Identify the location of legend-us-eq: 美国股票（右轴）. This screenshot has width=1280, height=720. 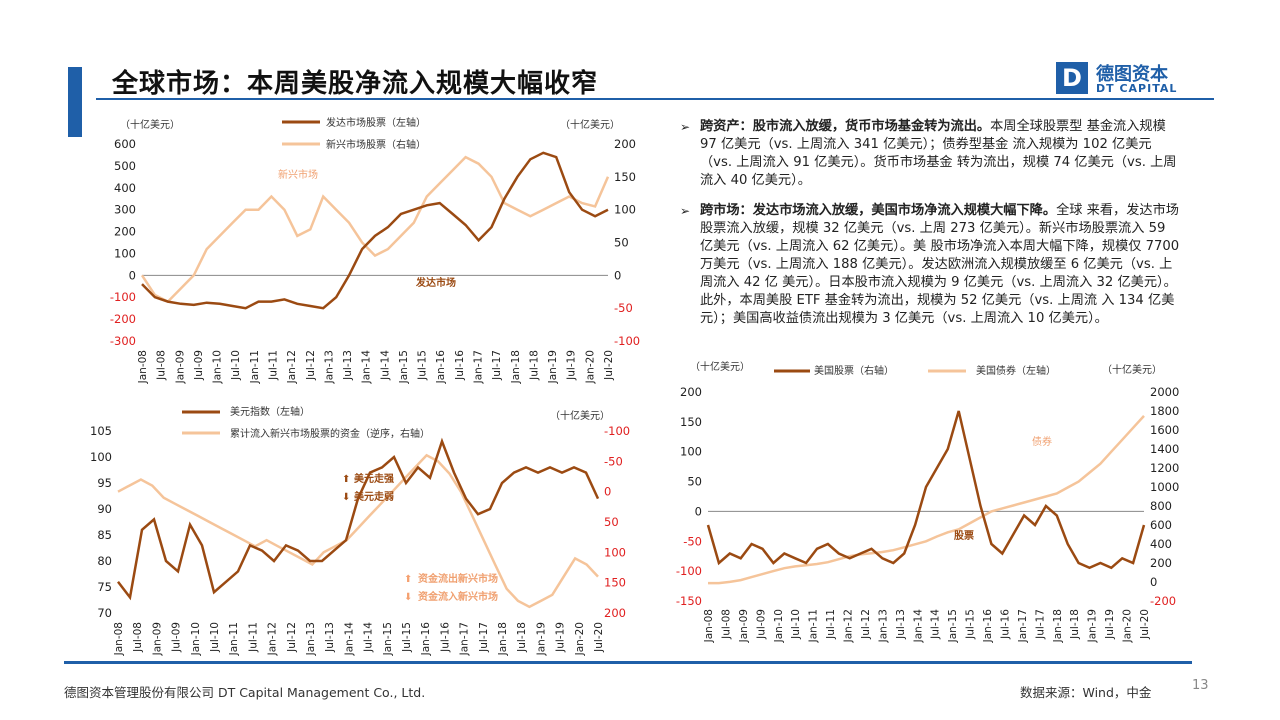
(854, 370).